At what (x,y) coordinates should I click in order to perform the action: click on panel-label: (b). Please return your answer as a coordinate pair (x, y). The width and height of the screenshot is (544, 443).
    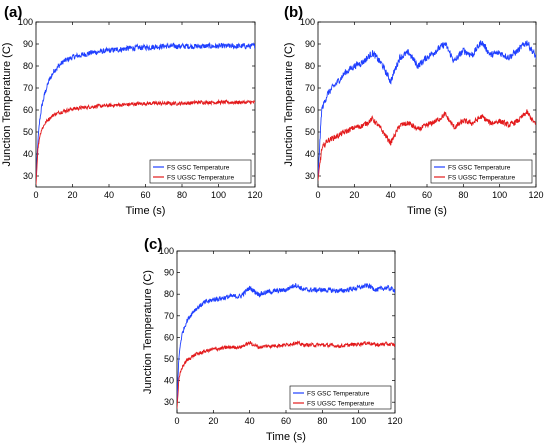
    Looking at the image, I should click on (293, 12).